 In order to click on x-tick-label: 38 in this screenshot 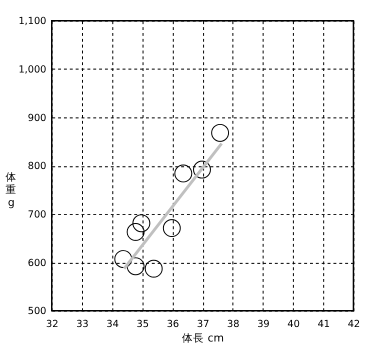, I will do `click(233, 324)`.